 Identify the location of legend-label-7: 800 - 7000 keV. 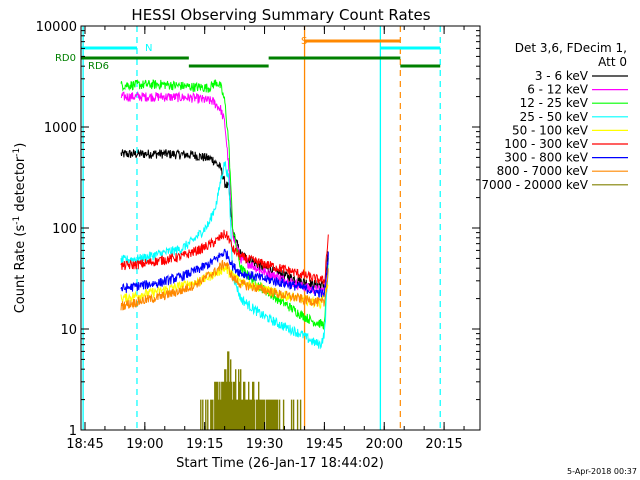
(543, 171).